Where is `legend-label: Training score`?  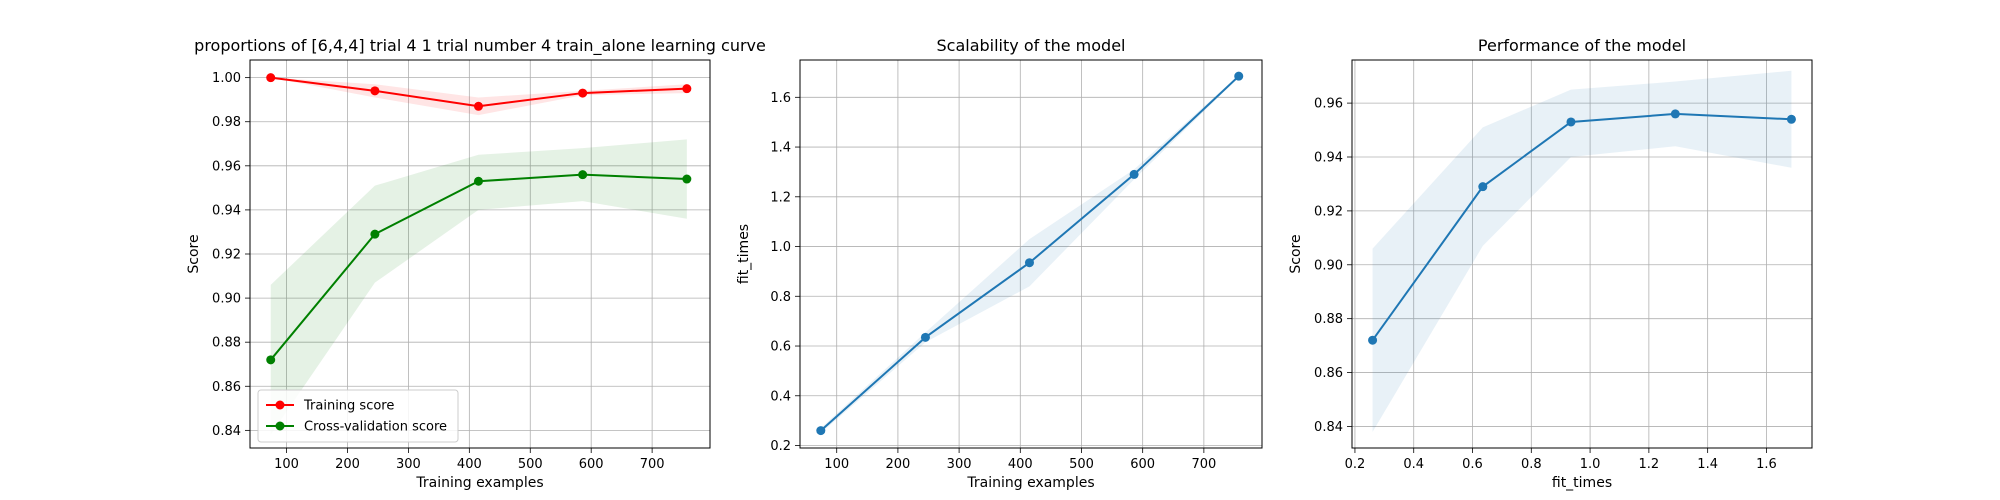 legend-label: Training score is located at coordinates (348, 406).